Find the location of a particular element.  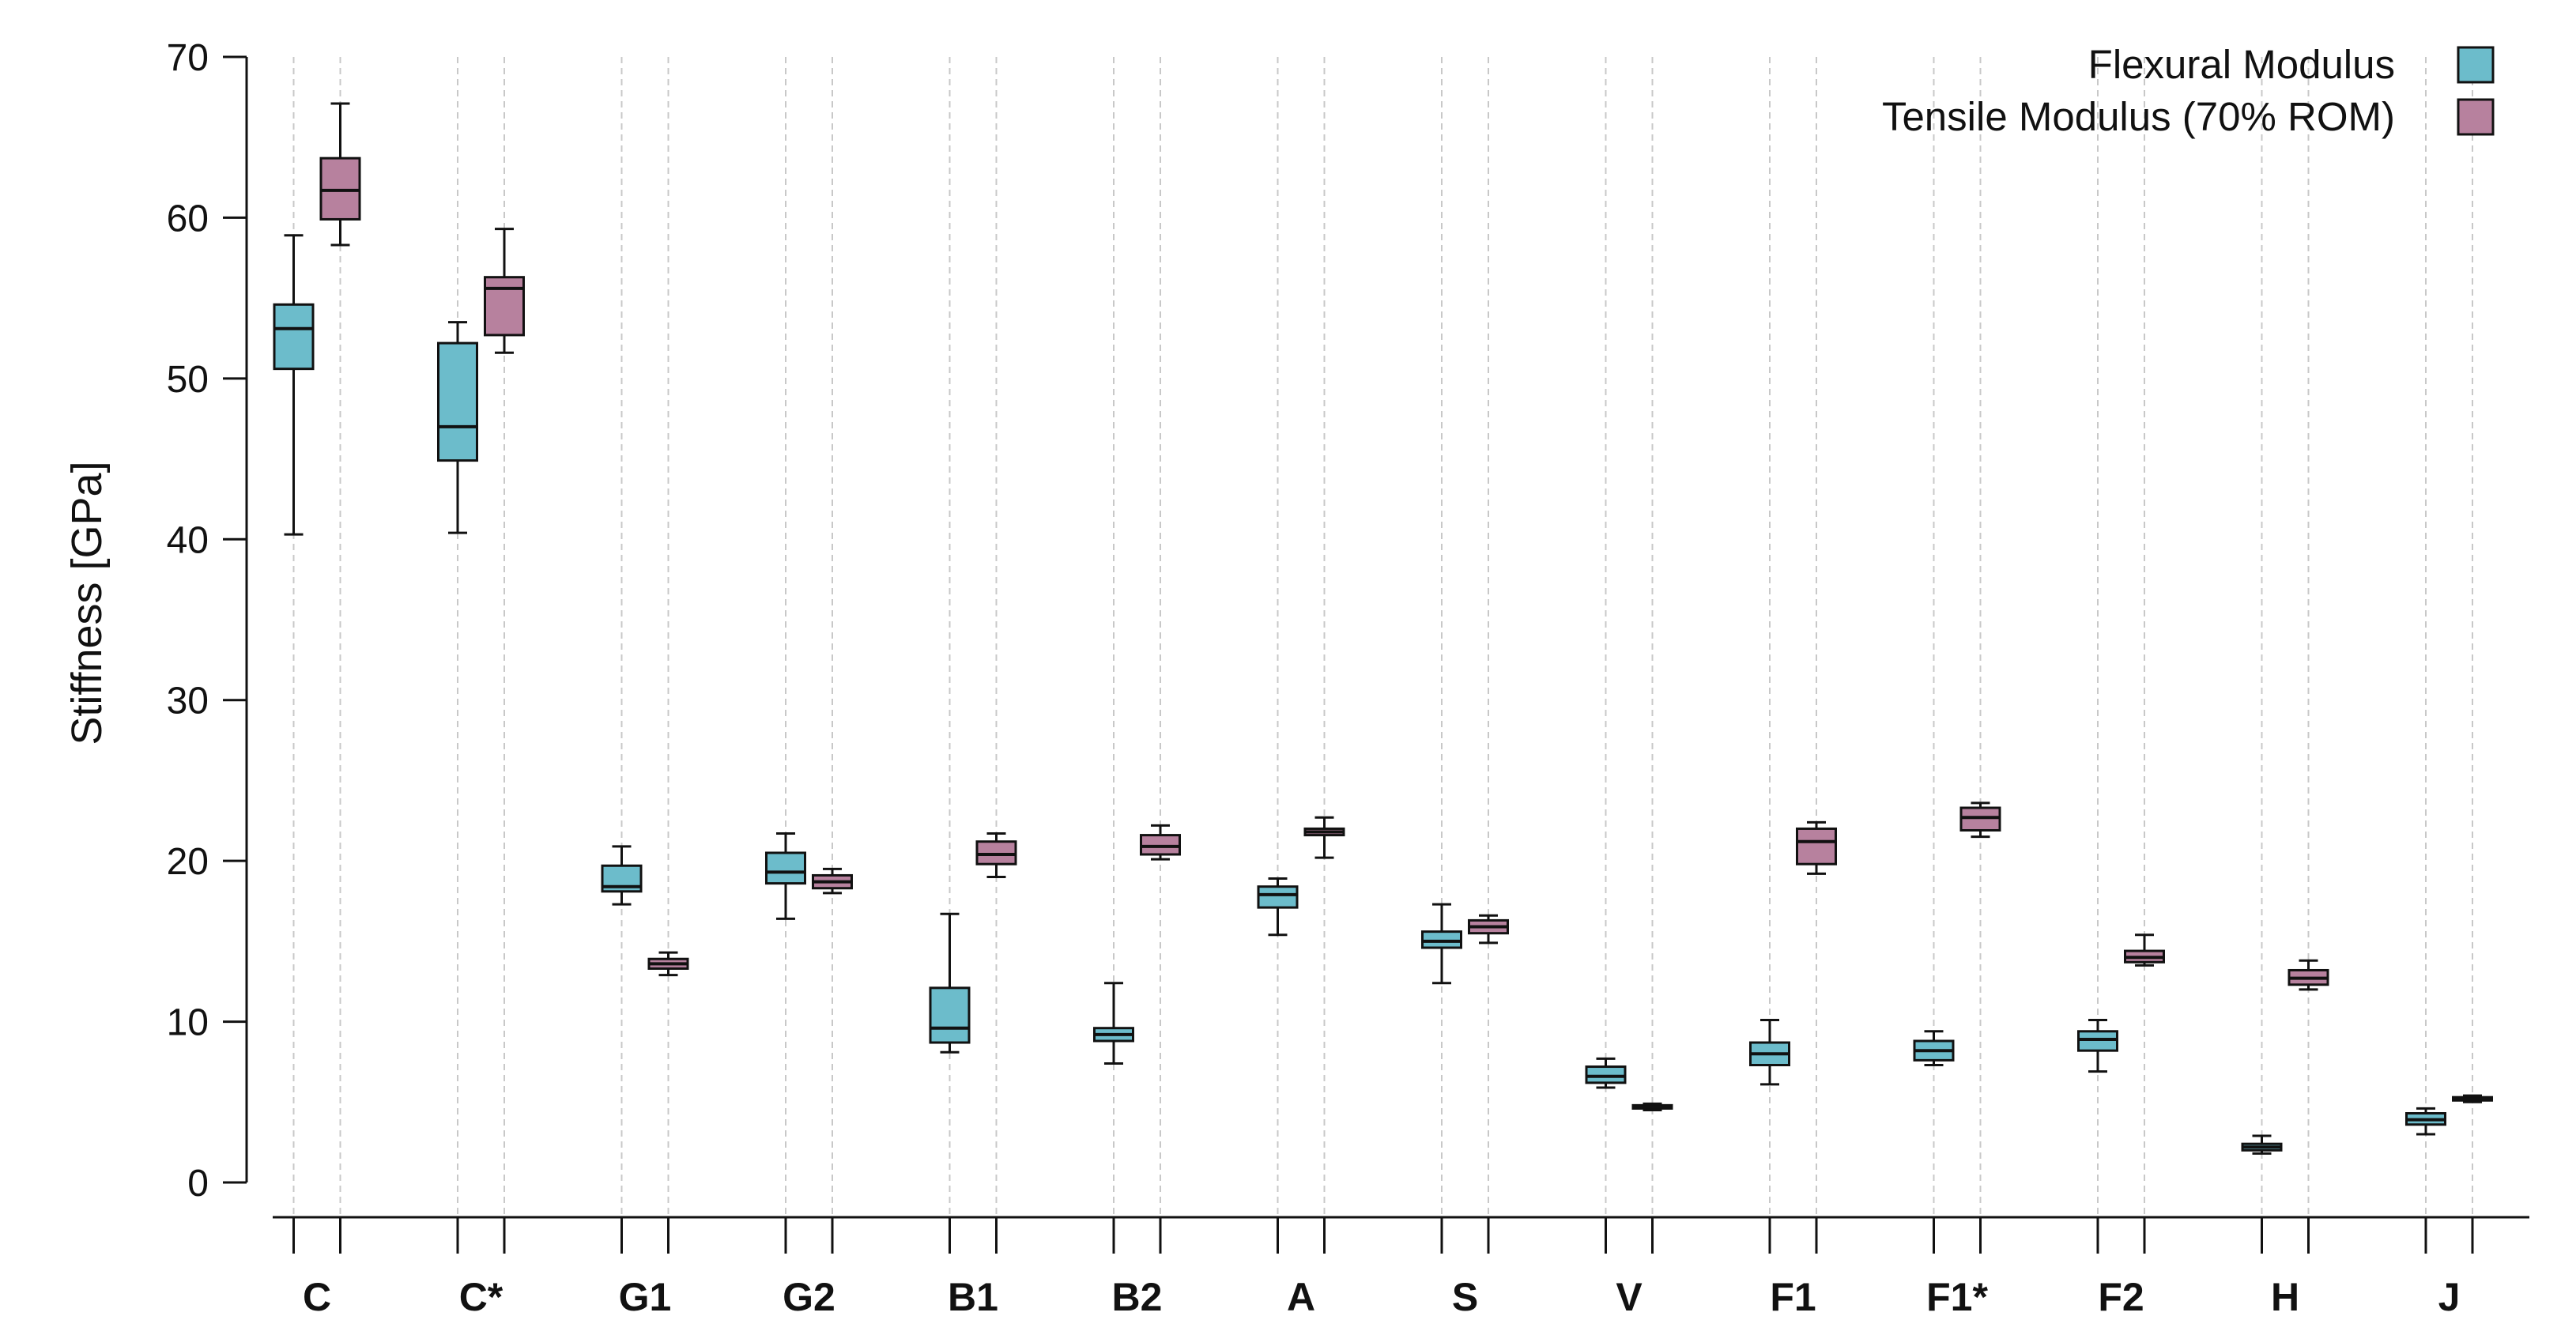

y-axis-title: Stiffness [GPa] is located at coordinates (87, 603).